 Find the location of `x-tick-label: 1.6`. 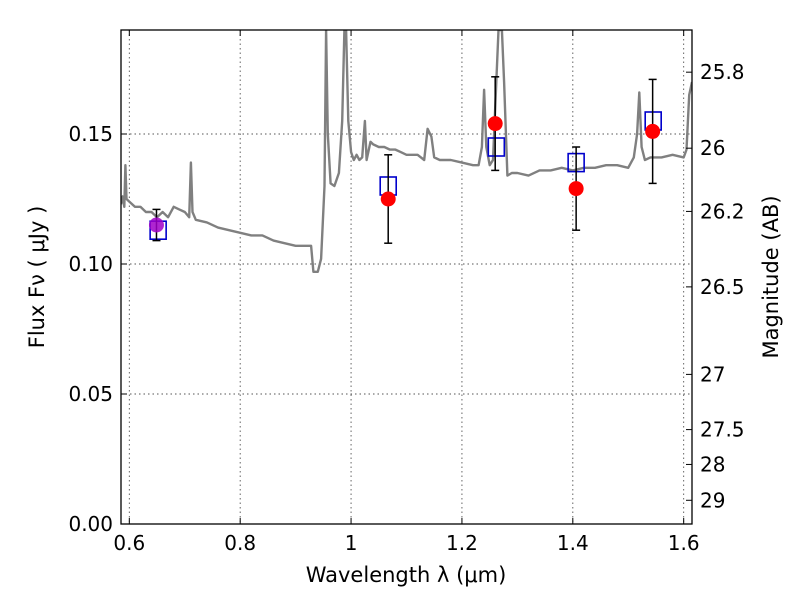

x-tick-label: 1.6 is located at coordinates (684, 543).